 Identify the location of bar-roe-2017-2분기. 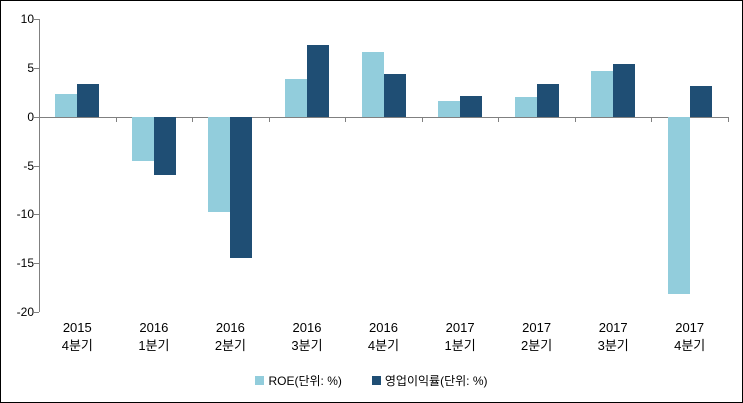
(525, 107).